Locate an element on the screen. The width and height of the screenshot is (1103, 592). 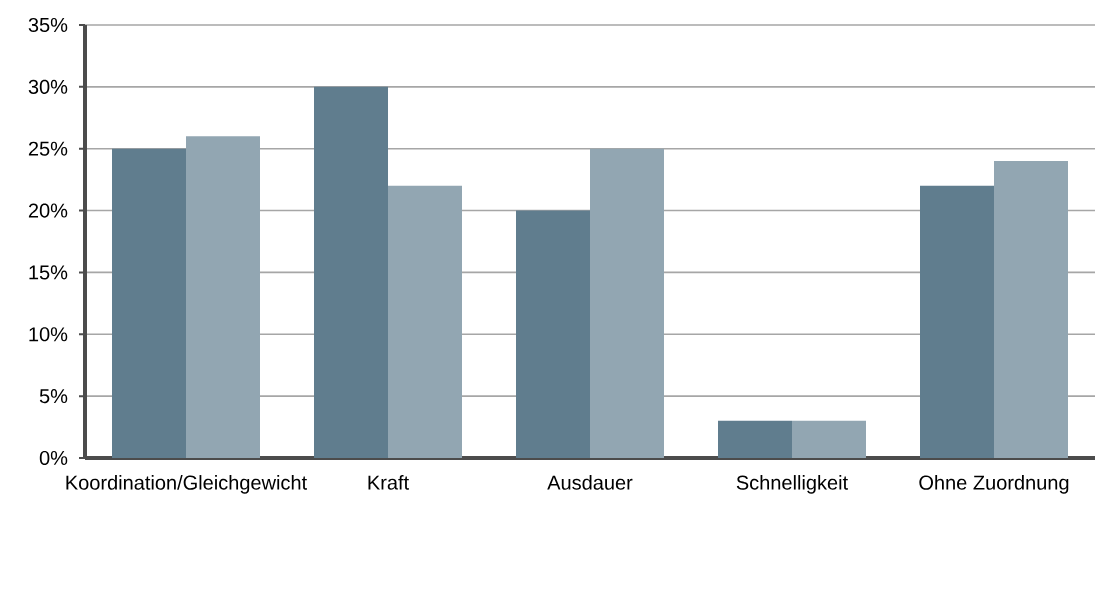
y-tick-label: 0% is located at coordinates (53, 458).